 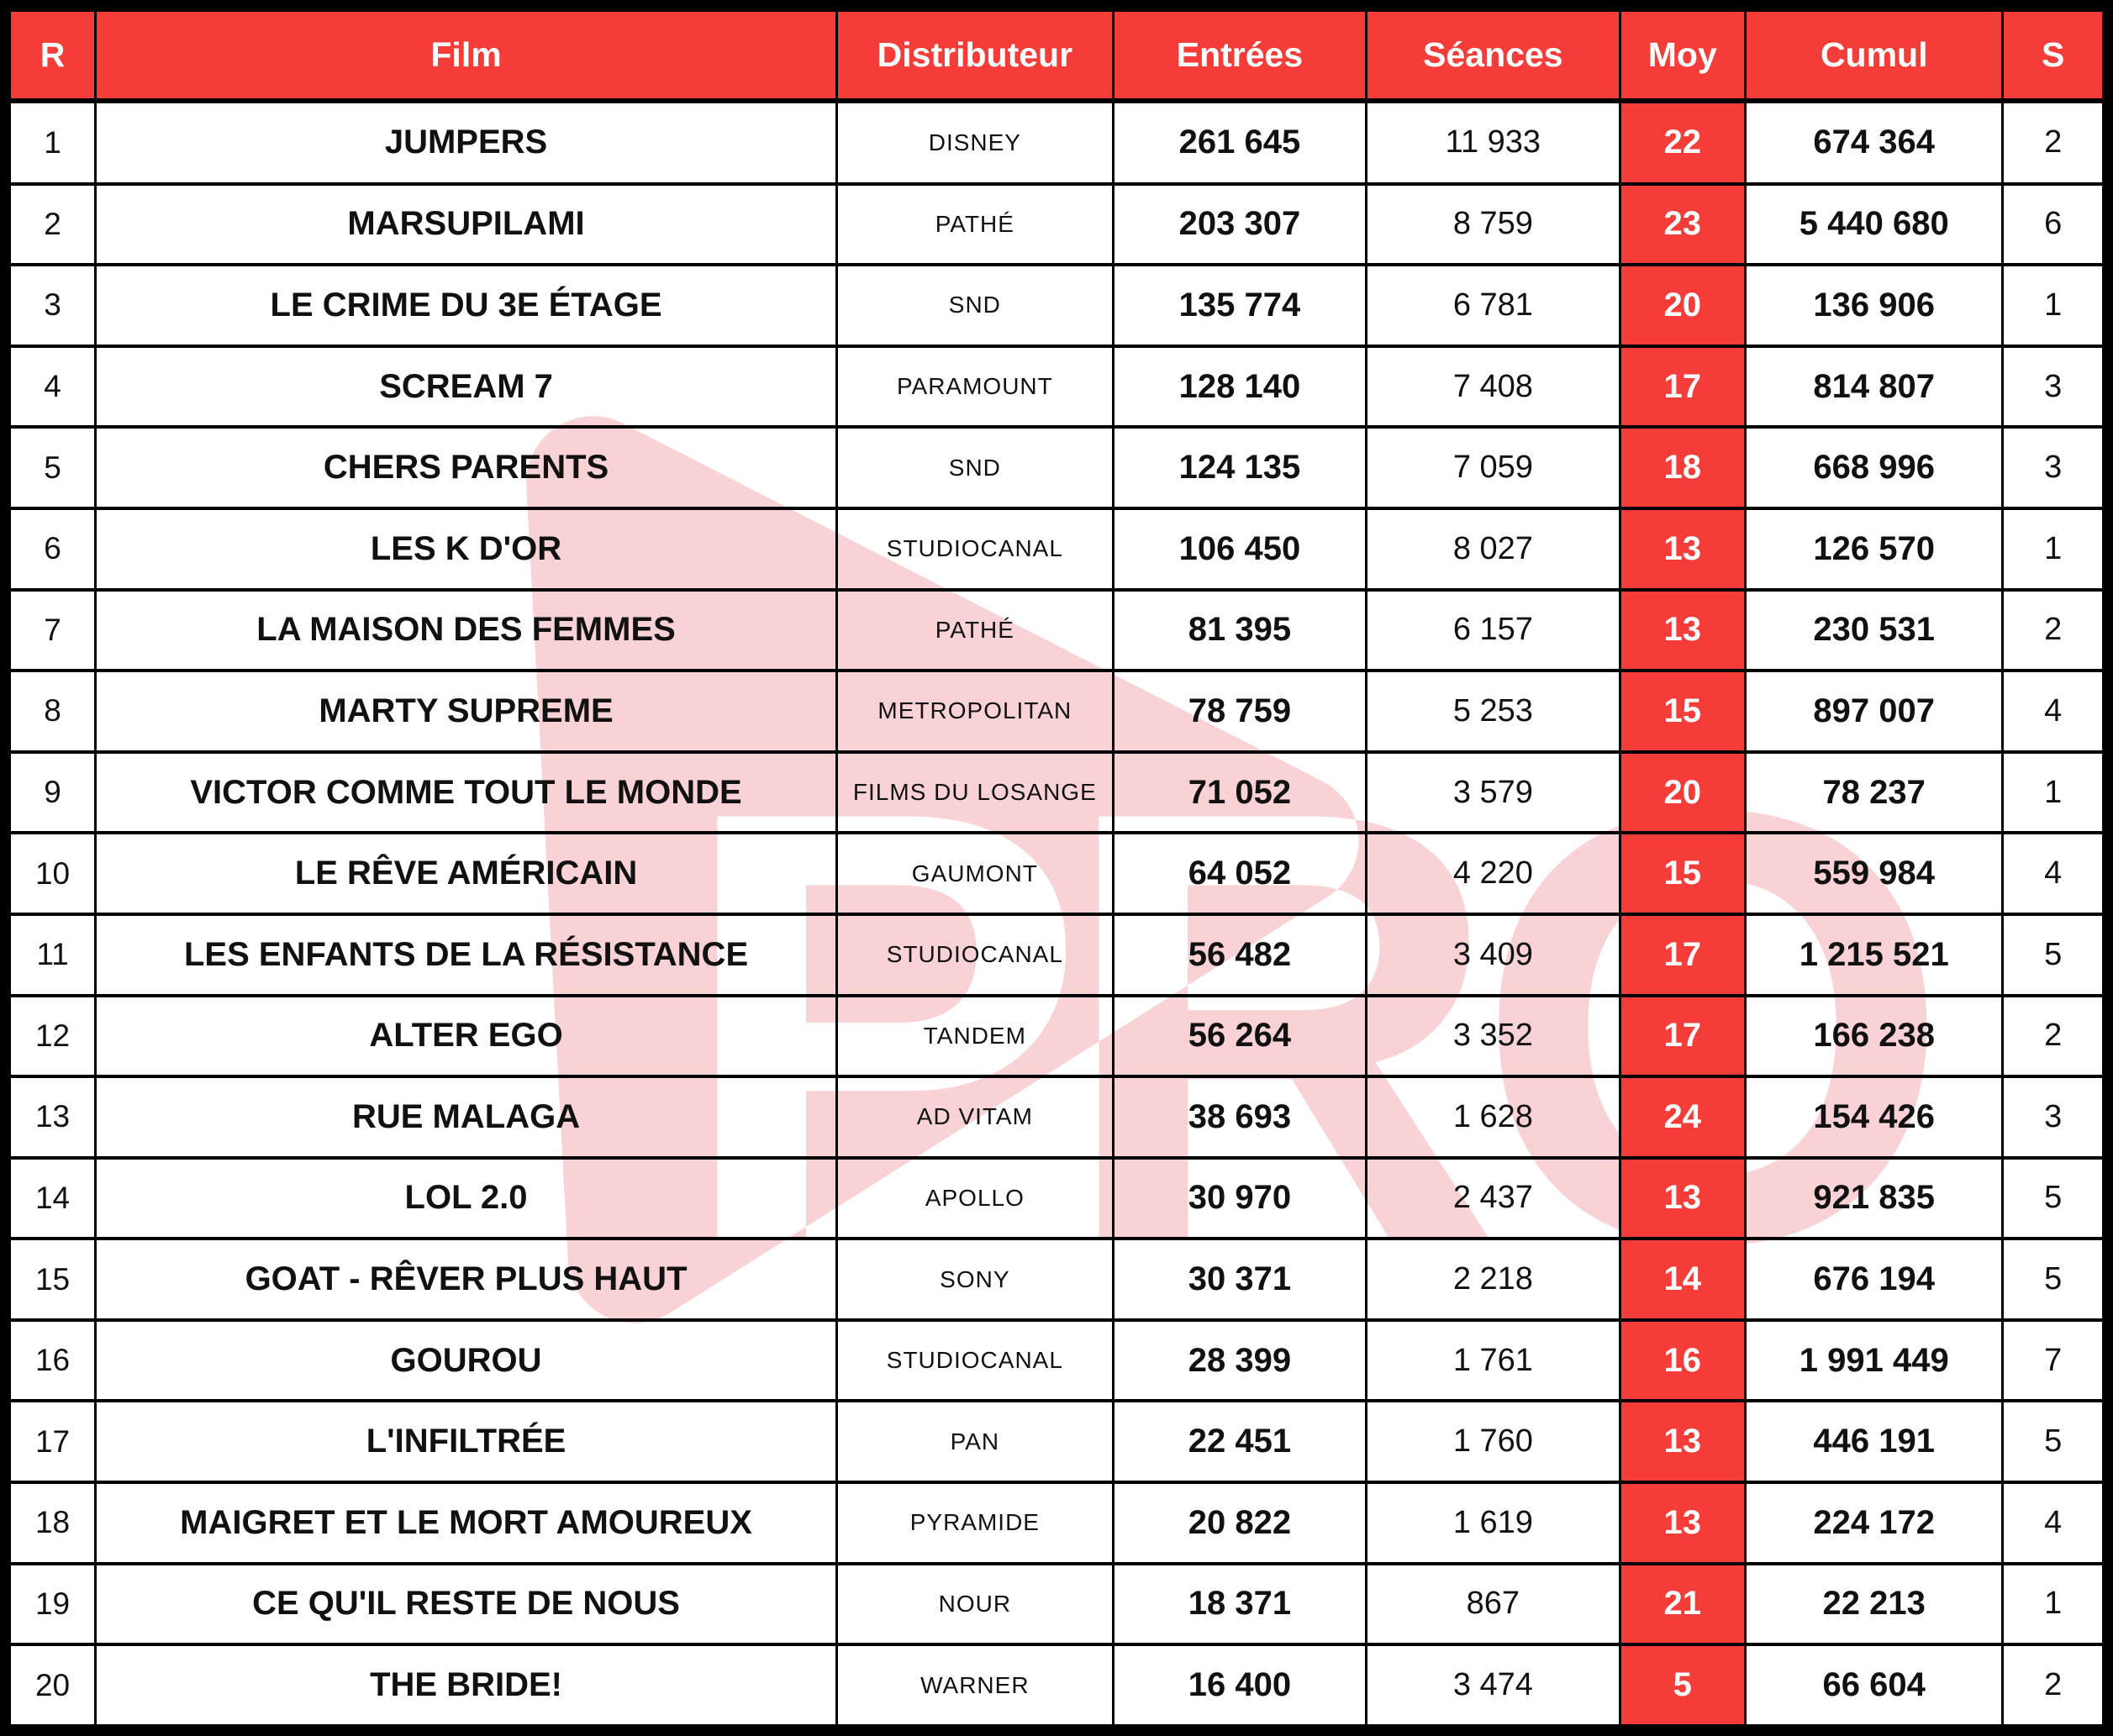 What do you see at coordinates (1239, 1523) in the screenshot?
I see `cell-entries: 20 822` at bounding box center [1239, 1523].